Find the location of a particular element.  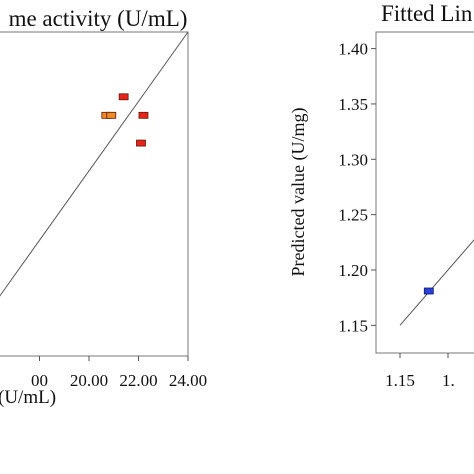

right-fit-line is located at coordinates (436, 282).